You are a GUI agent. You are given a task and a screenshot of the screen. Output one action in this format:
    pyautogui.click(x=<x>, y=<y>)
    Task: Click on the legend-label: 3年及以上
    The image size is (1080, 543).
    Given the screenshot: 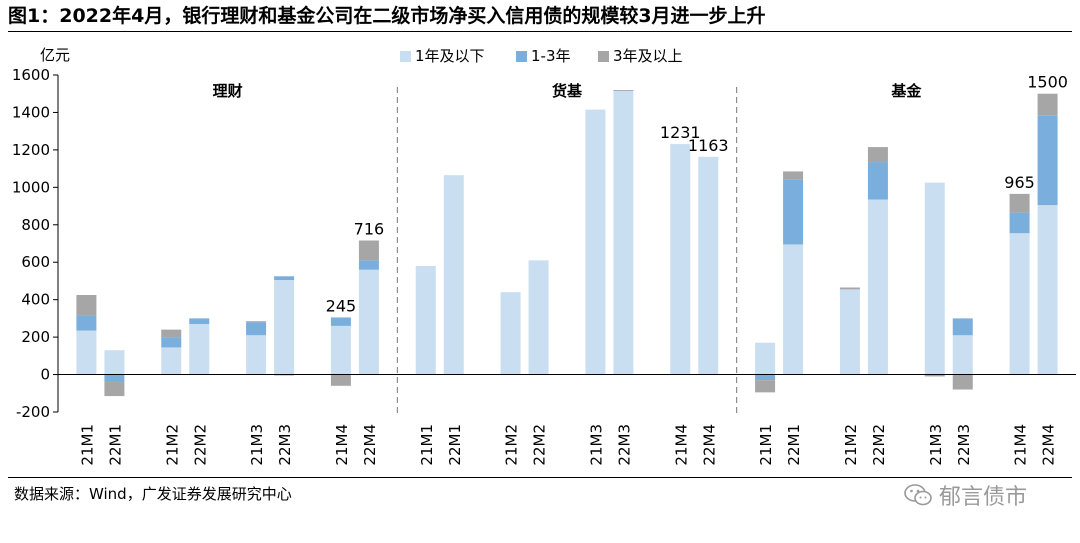 What is the action you would take?
    pyautogui.click(x=648, y=56)
    